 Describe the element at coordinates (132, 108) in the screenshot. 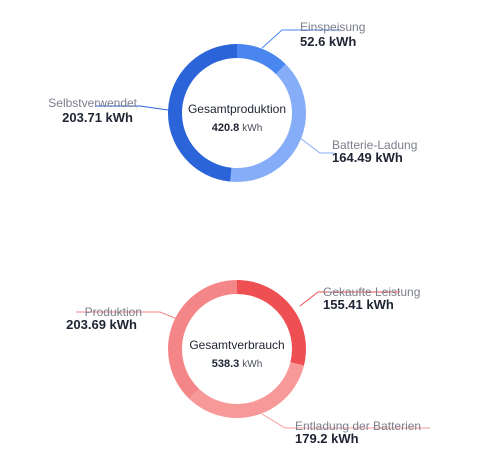

I see `leader-line-selbstverwendet` at that location.